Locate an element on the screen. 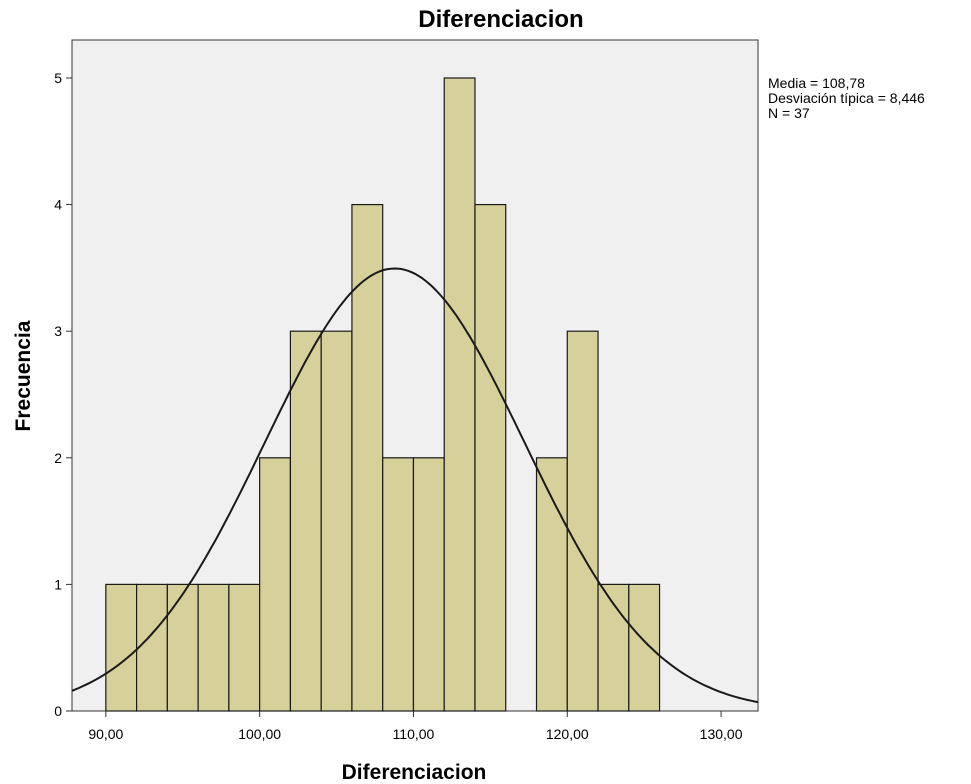 The height and width of the screenshot is (784, 971). y-tick-label: 5 is located at coordinates (58, 78).